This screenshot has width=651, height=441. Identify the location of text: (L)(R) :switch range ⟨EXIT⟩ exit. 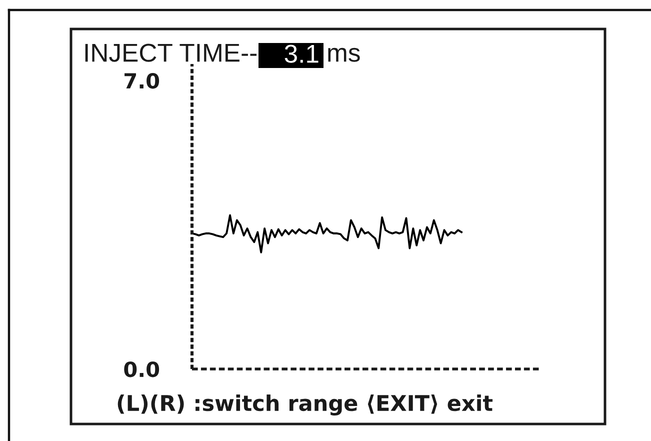
(305, 405).